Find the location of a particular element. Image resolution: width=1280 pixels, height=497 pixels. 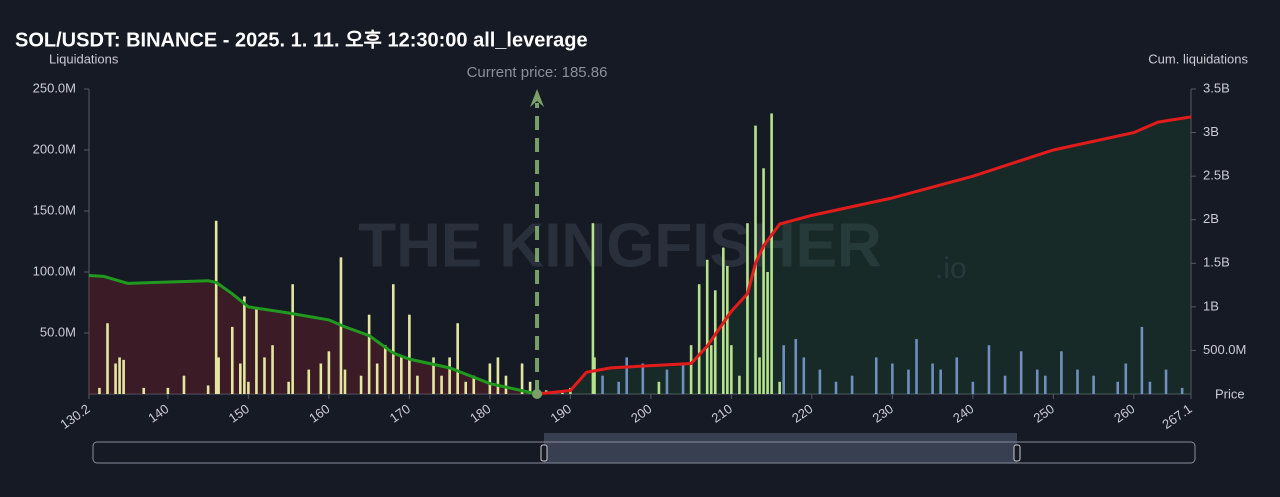

y-tick-label: 200.0M is located at coordinates (54, 148).